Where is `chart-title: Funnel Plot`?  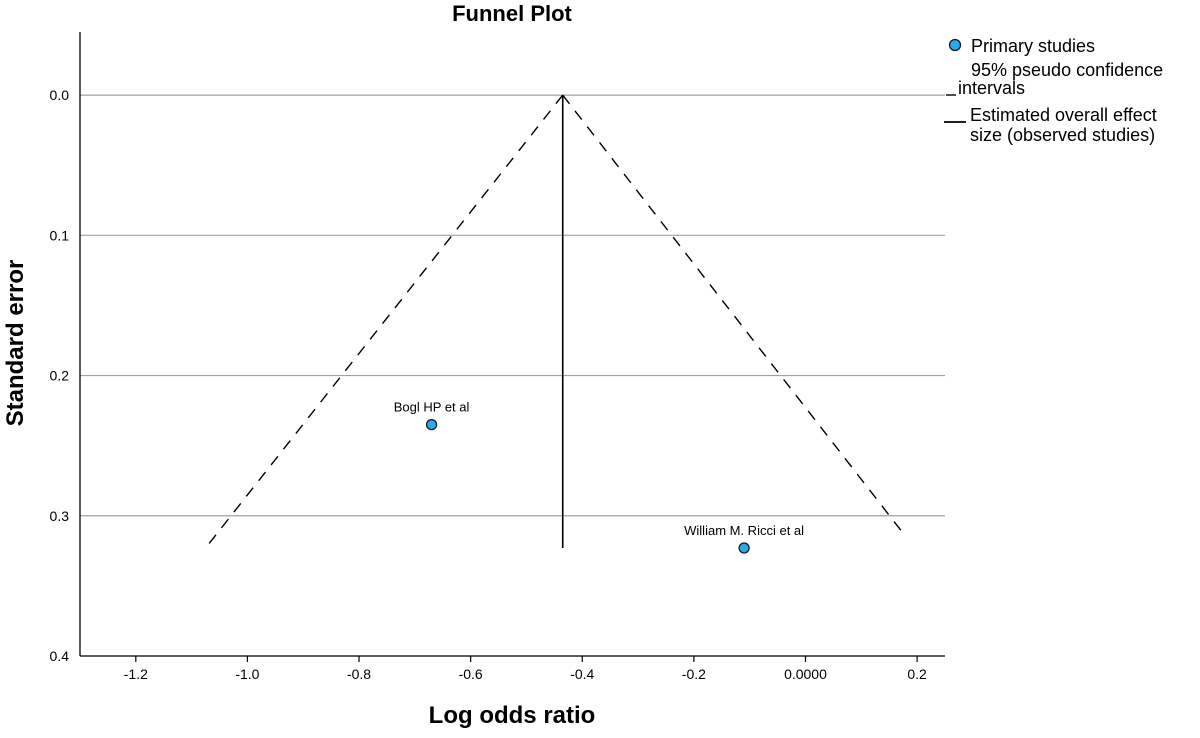
chart-title: Funnel Plot is located at coordinates (512, 13).